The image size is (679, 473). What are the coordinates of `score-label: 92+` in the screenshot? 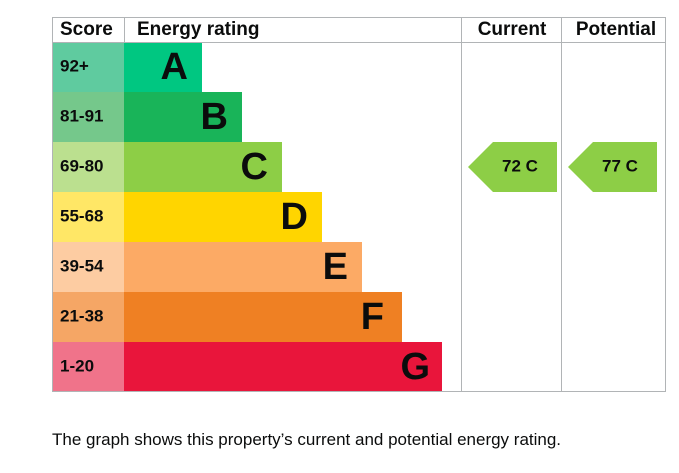 It's located at (74, 65).